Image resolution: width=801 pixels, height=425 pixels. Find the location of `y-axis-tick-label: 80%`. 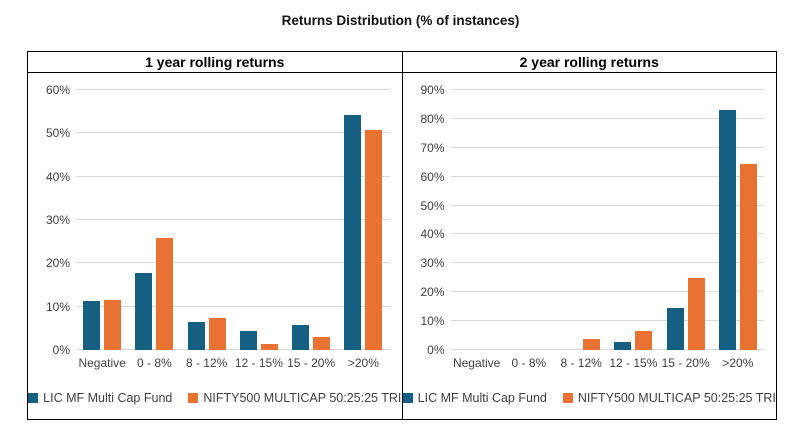

y-axis-tick-label: 80% is located at coordinates (432, 118).